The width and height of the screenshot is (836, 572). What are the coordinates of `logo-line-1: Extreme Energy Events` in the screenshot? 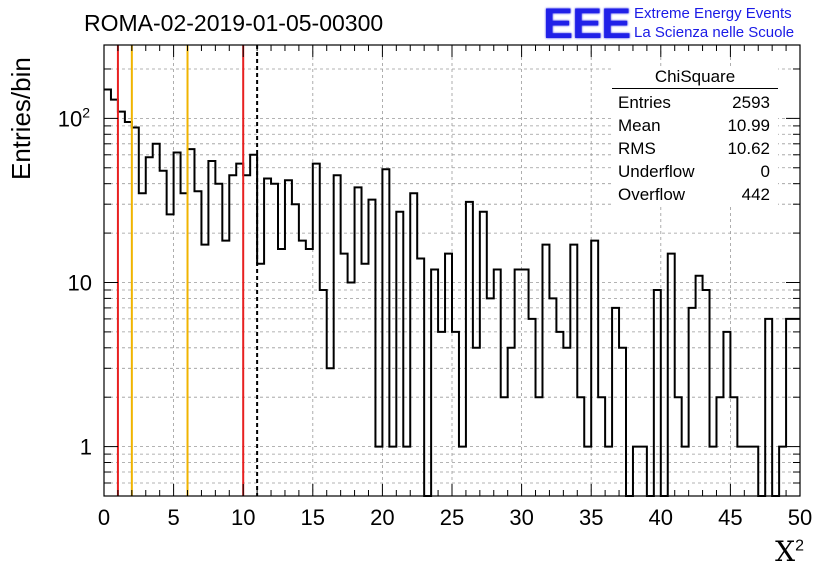 It's located at (713, 13).